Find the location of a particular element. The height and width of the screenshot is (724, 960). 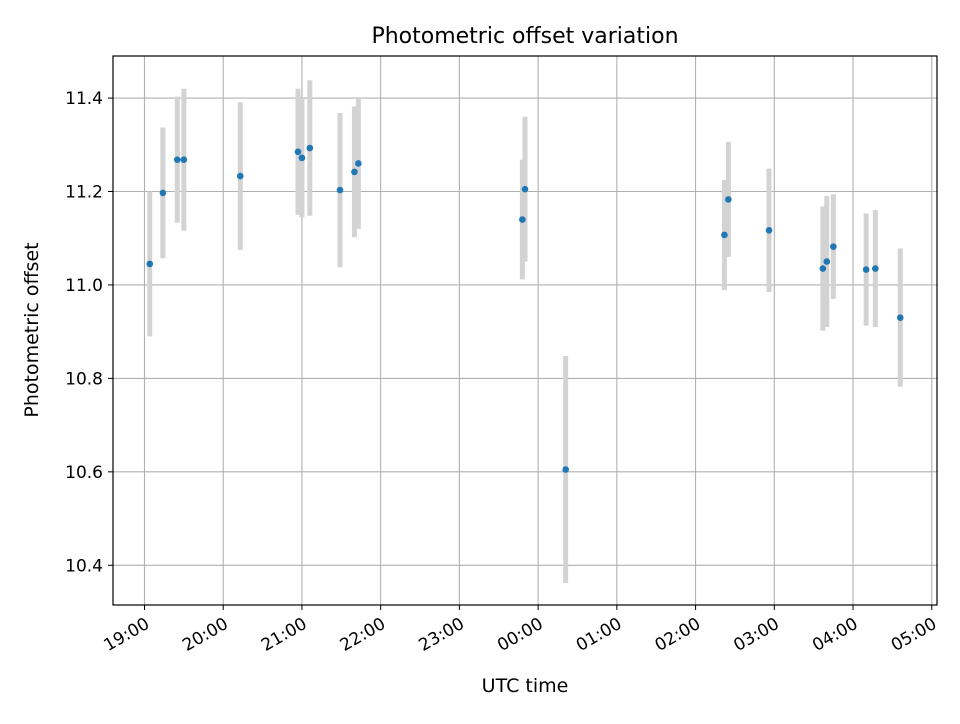

x-tick-label: 02:00 is located at coordinates (678, 635).